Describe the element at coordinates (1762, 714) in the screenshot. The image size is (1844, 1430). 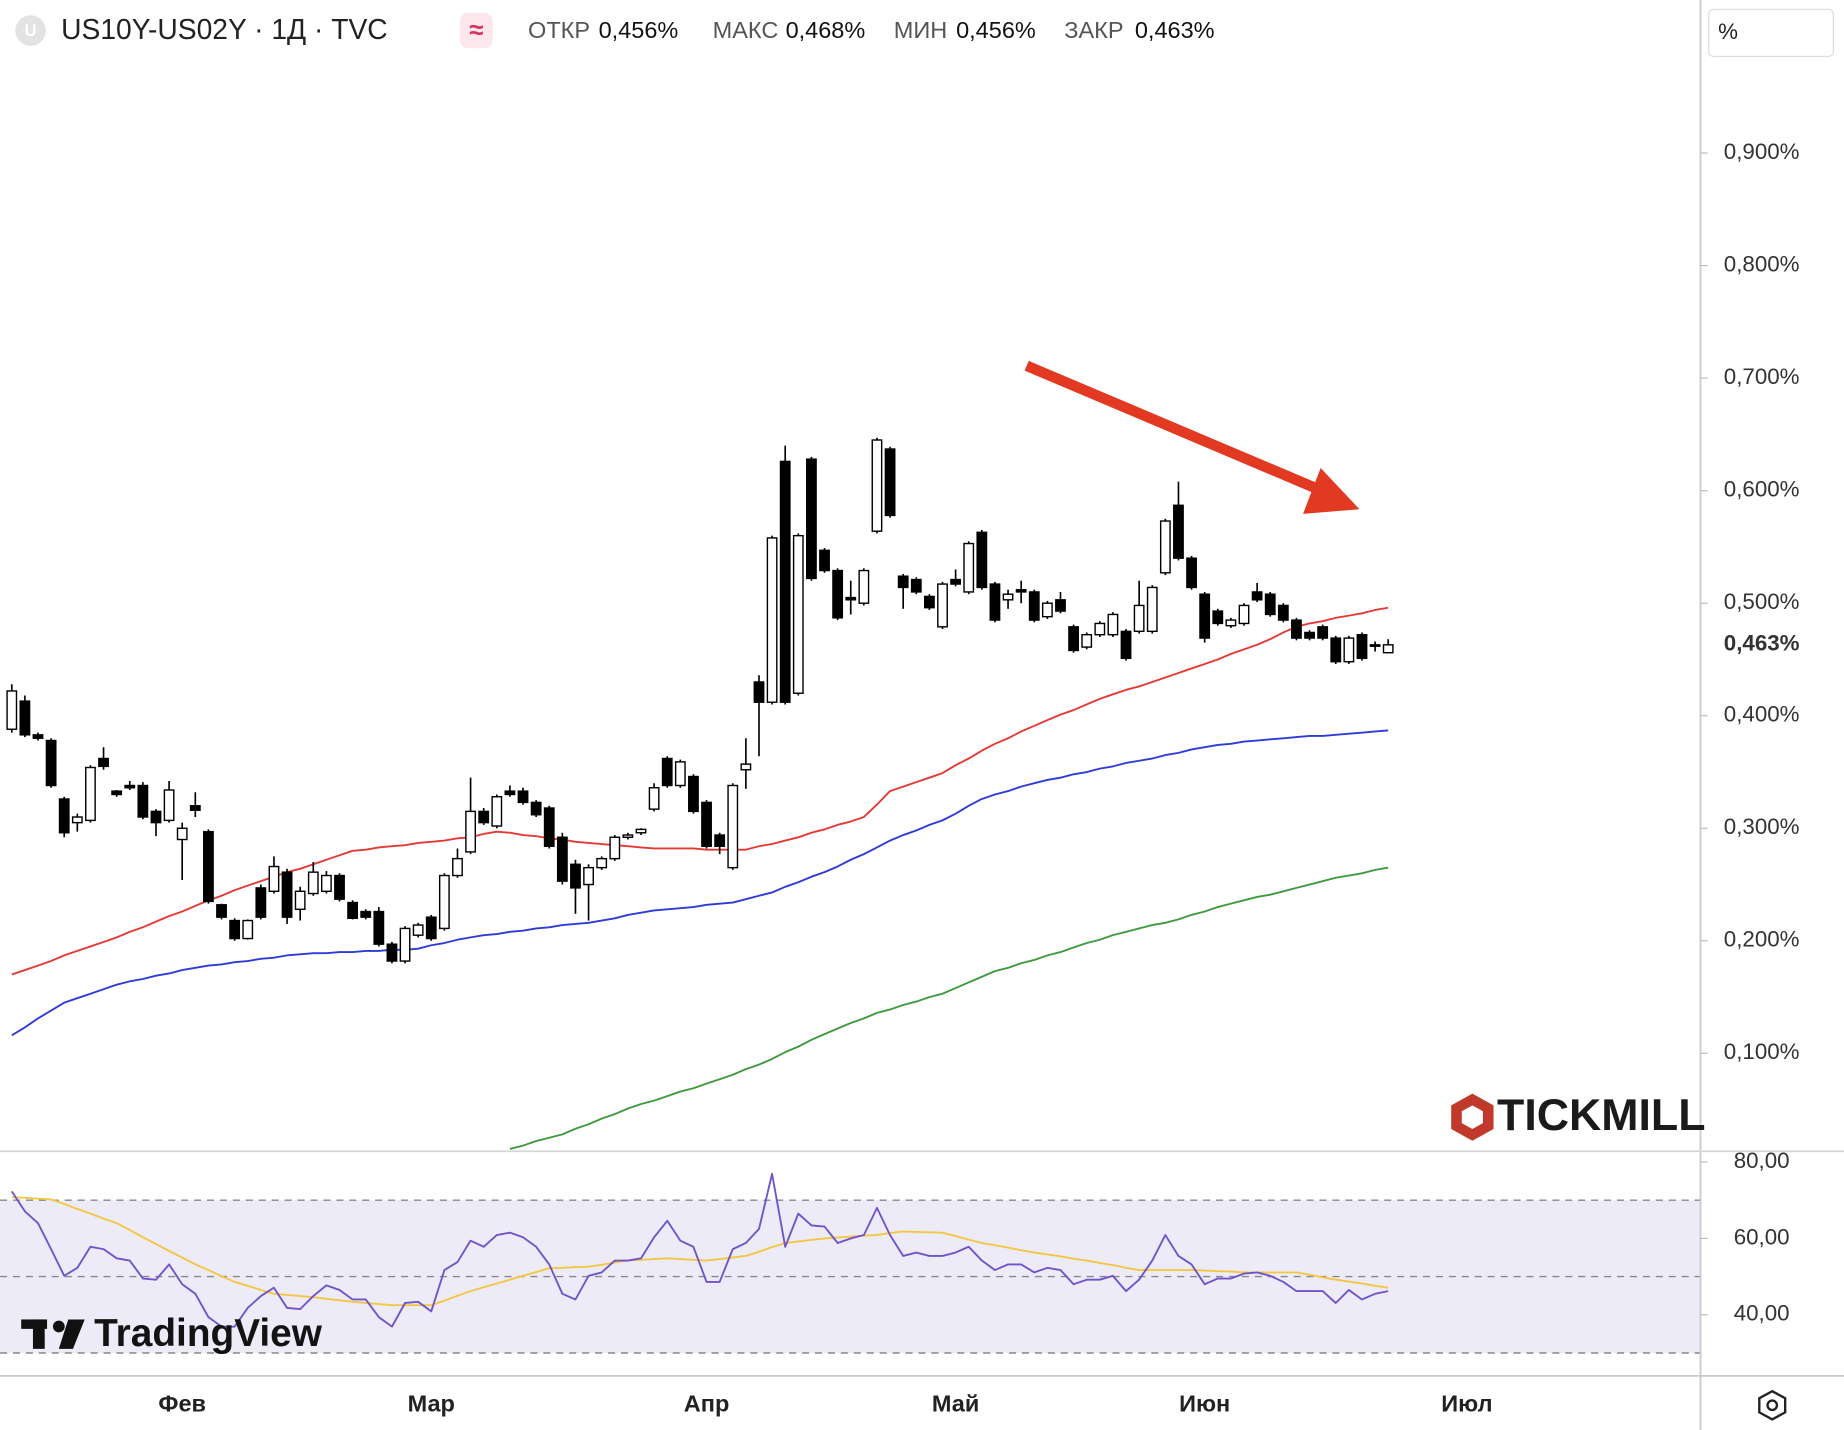
I see `y-tick-label: 0,400%` at that location.